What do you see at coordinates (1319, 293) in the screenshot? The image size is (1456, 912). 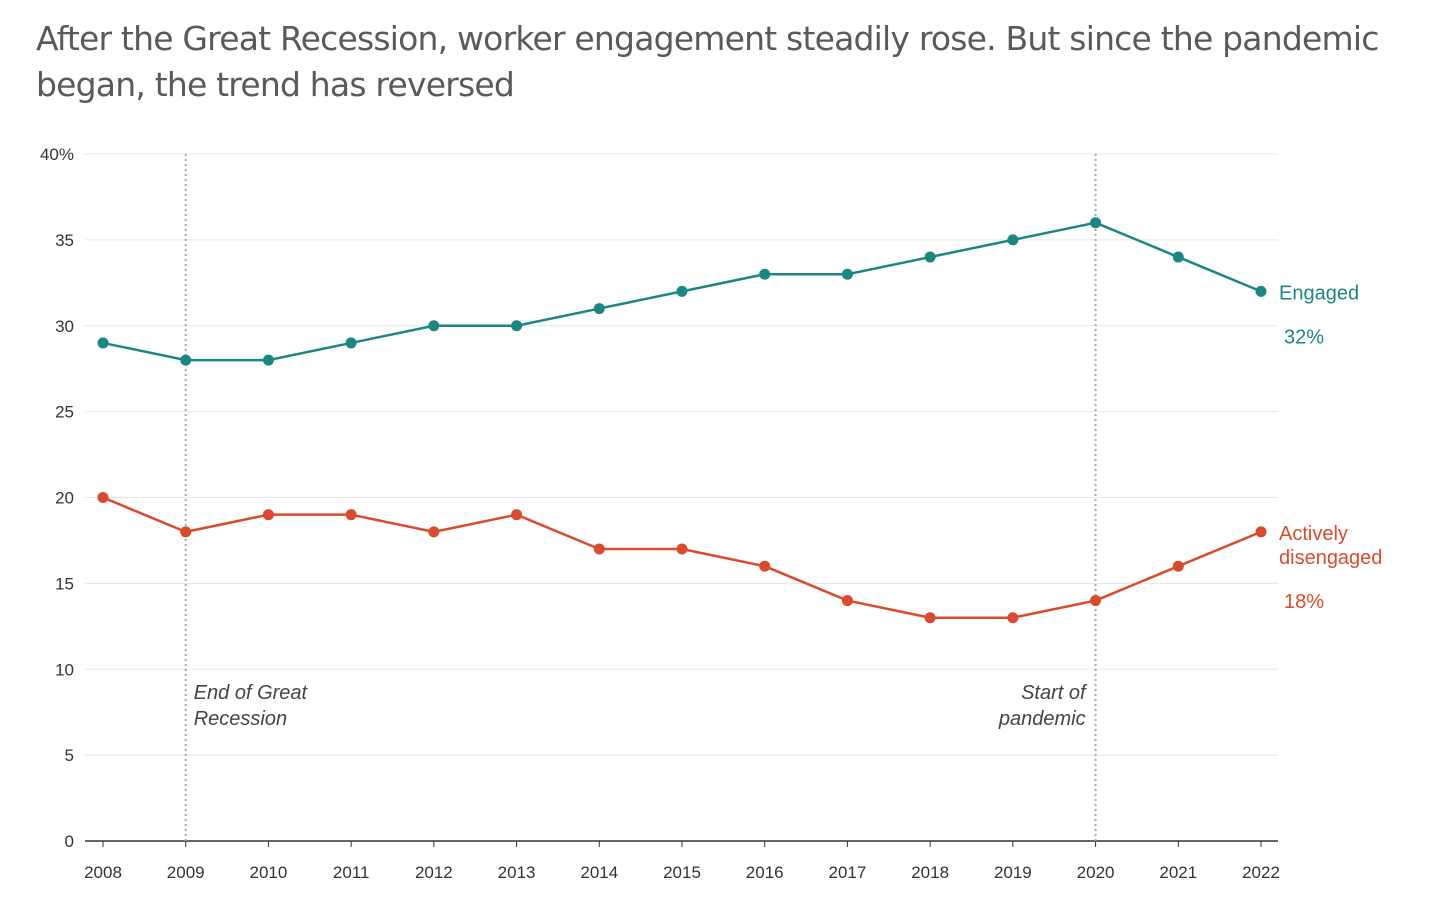 I see `series-label: Engaged` at bounding box center [1319, 293].